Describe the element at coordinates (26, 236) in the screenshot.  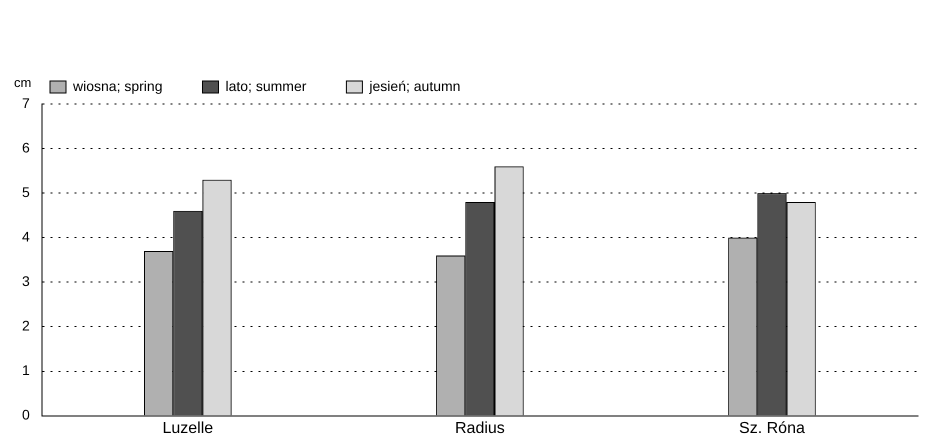
I see `y-tick-label: 4` at that location.